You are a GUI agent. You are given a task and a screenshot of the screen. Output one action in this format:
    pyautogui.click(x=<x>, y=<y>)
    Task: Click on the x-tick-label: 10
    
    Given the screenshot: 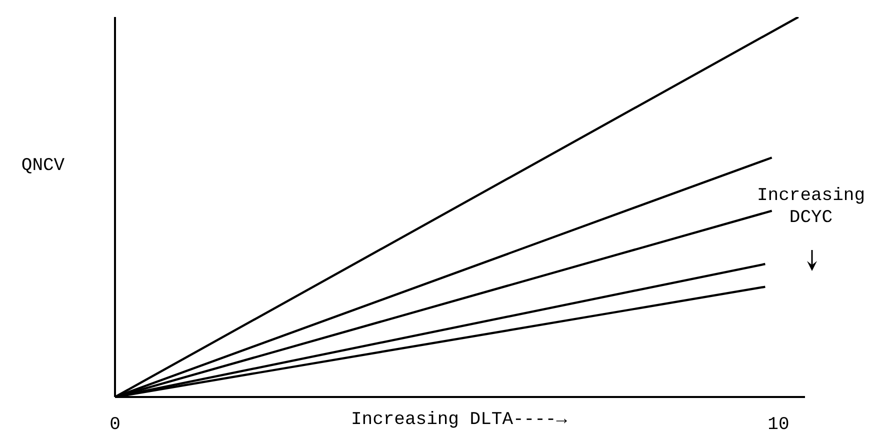 What is the action you would take?
    pyautogui.click(x=779, y=424)
    